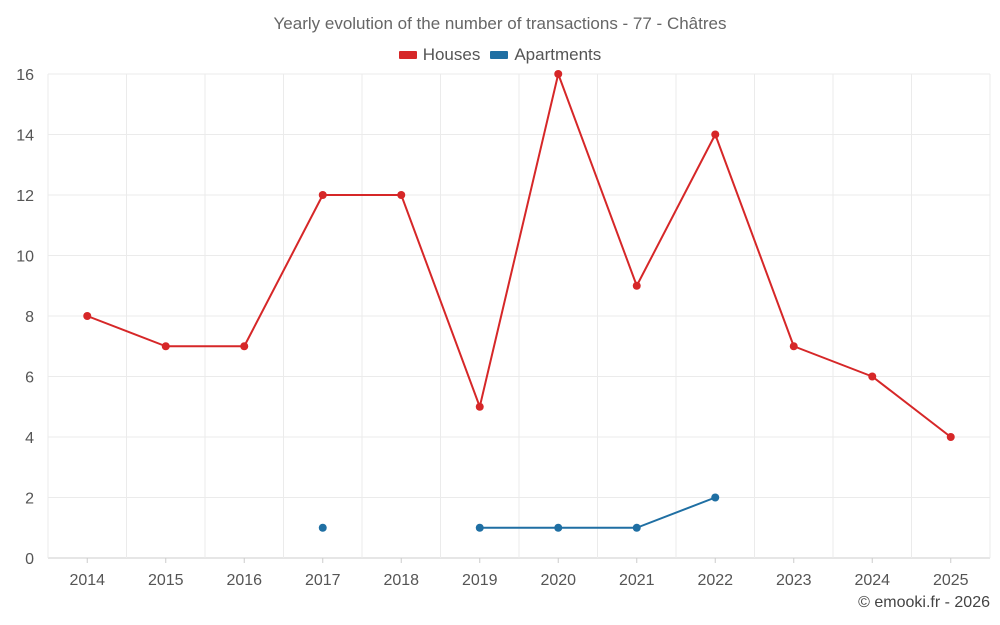 This screenshot has width=1000, height=625. What do you see at coordinates (244, 580) in the screenshot?
I see `x-tick-label: 2016` at bounding box center [244, 580].